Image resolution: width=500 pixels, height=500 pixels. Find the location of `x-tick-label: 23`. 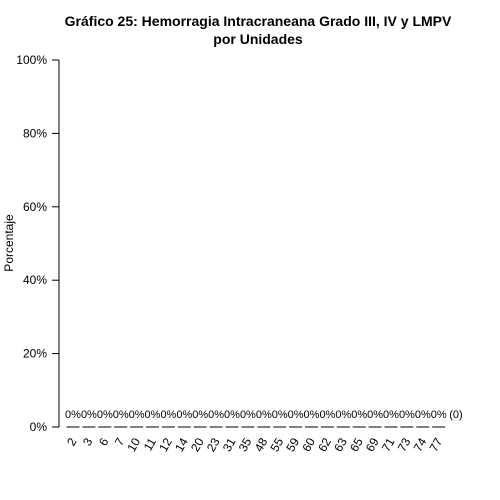

x-tick-label: 23 is located at coordinates (213, 444).